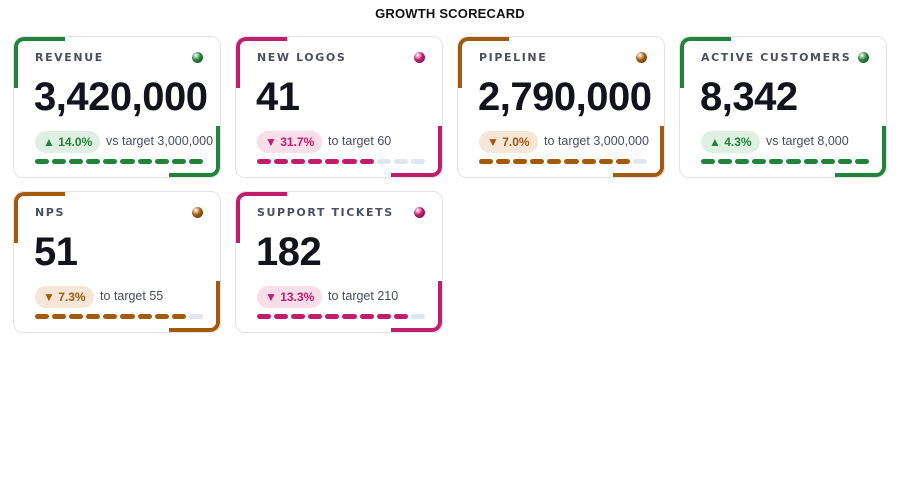 The height and width of the screenshot is (504, 900). Describe the element at coordinates (56, 252) in the screenshot. I see `kpi-value: 51` at that location.